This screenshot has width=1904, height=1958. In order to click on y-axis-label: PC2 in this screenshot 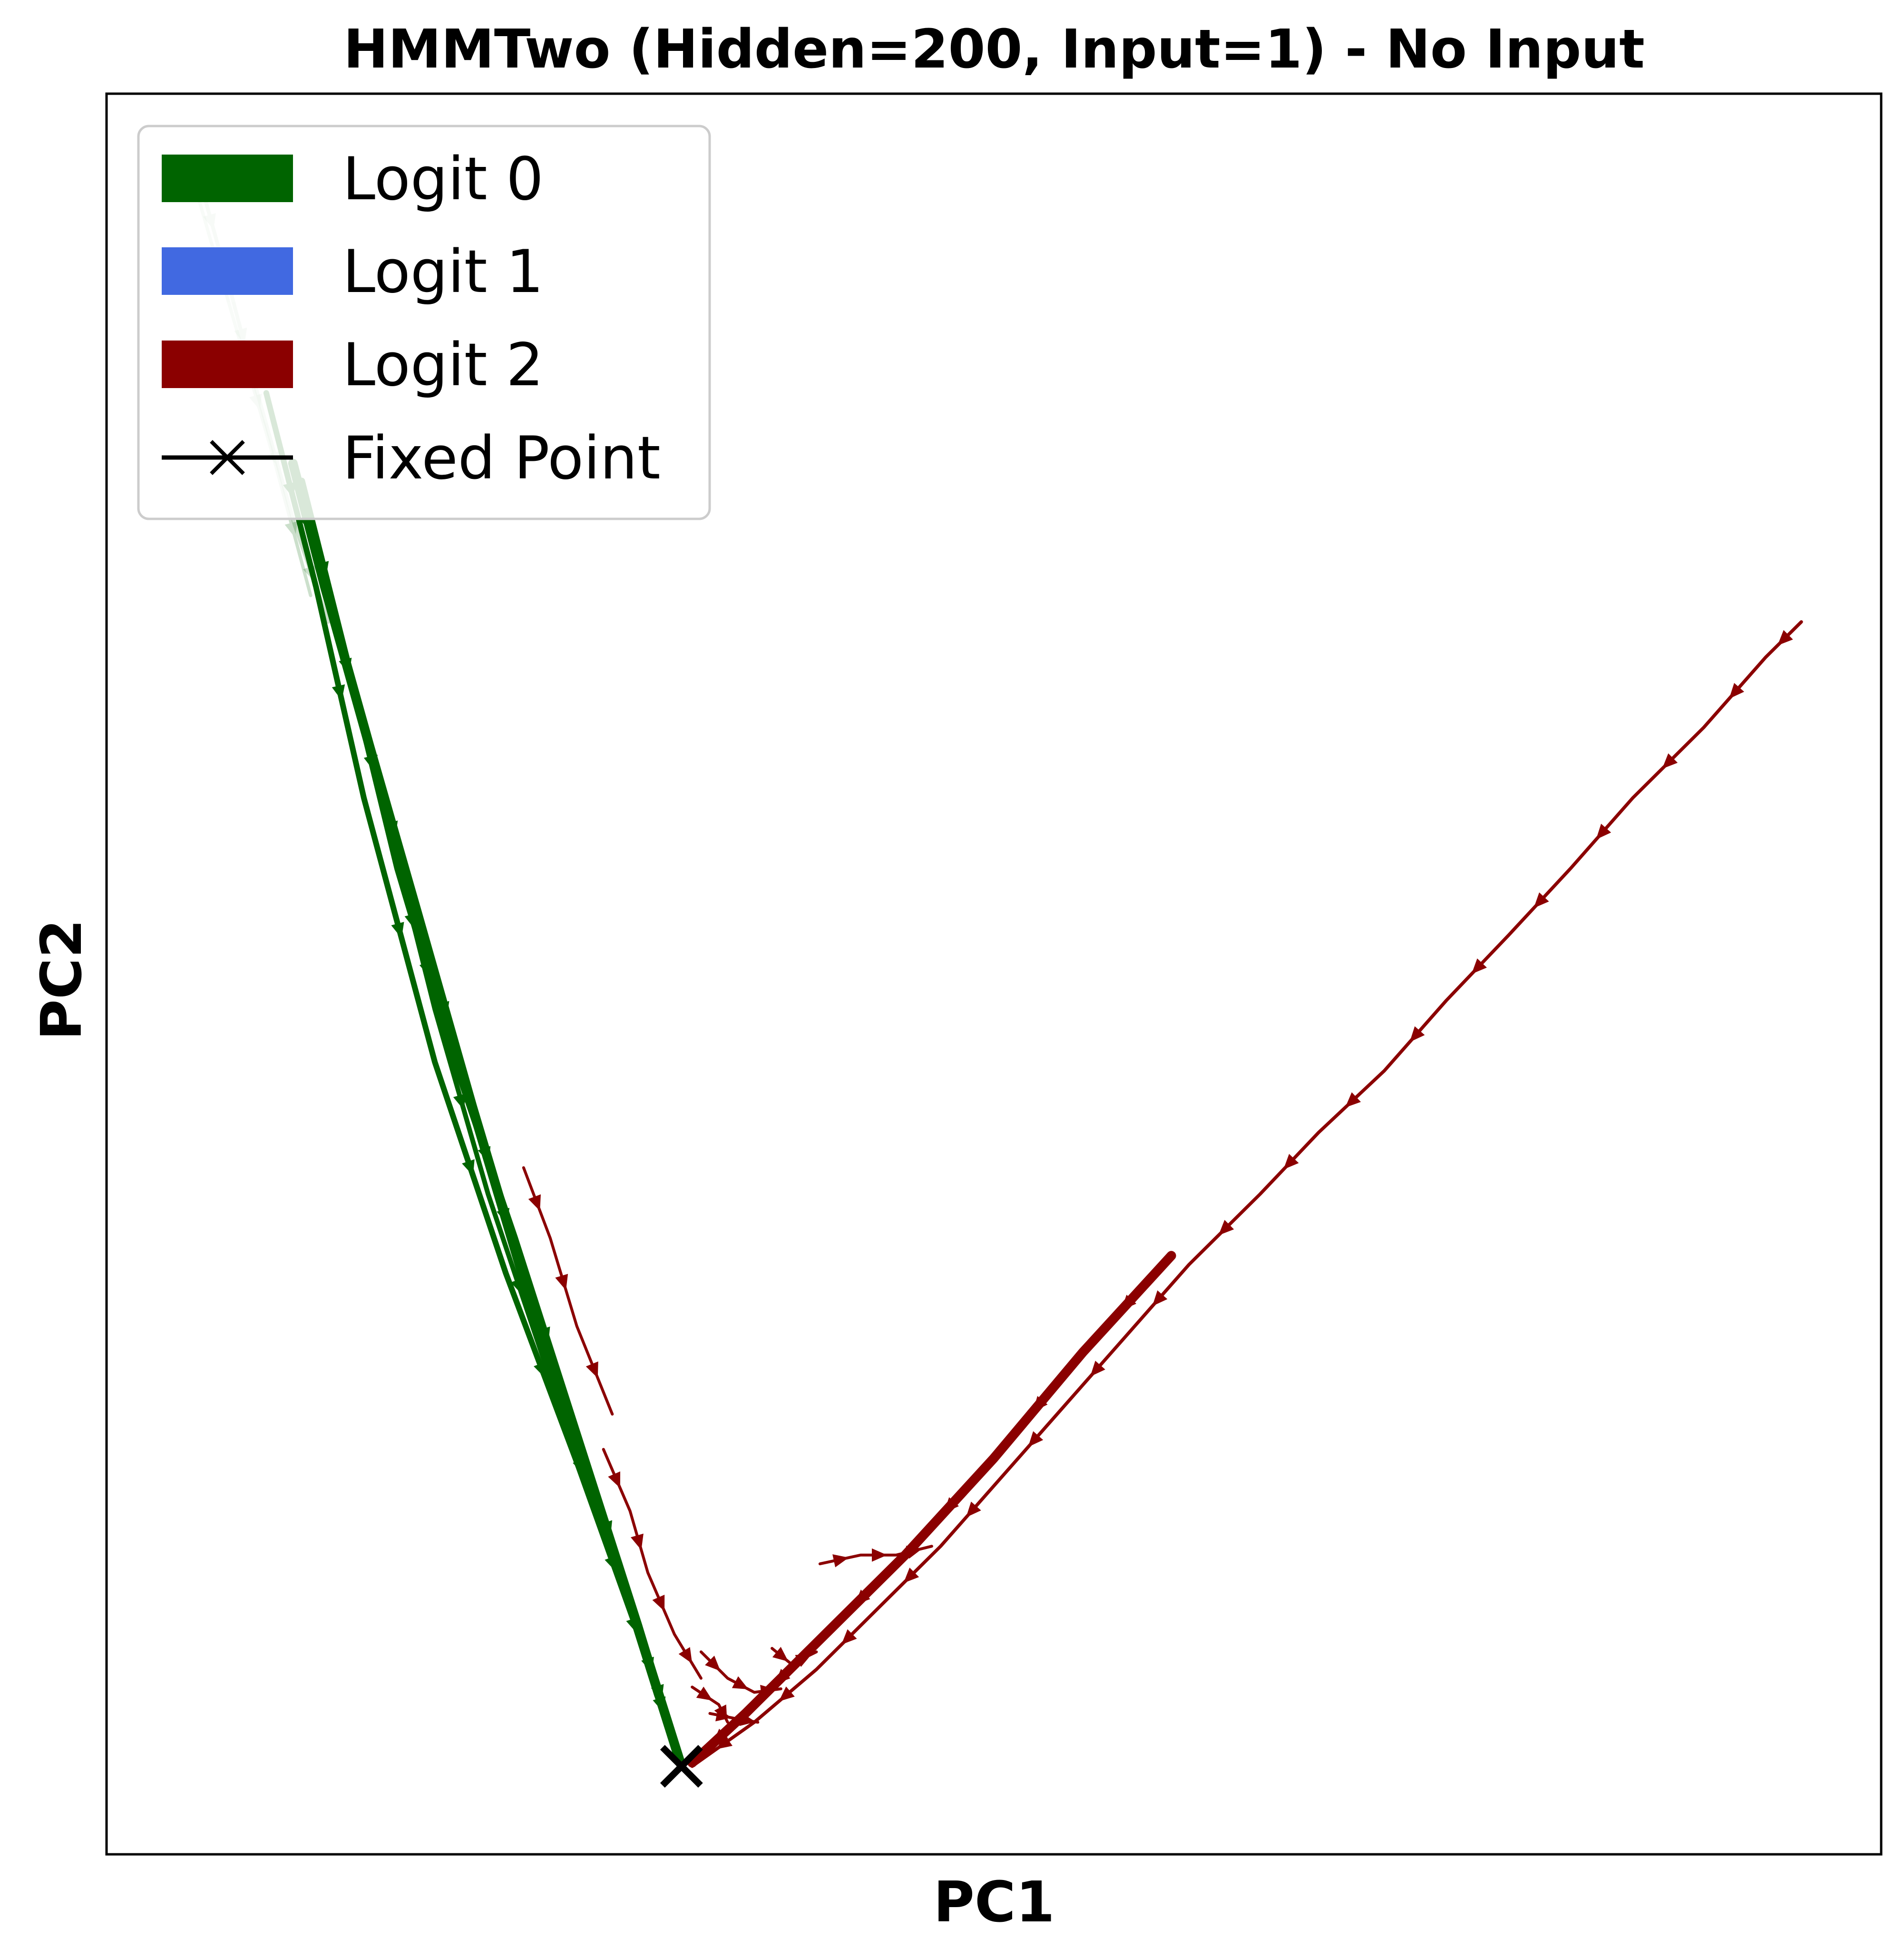, I will do `click(61, 979)`.